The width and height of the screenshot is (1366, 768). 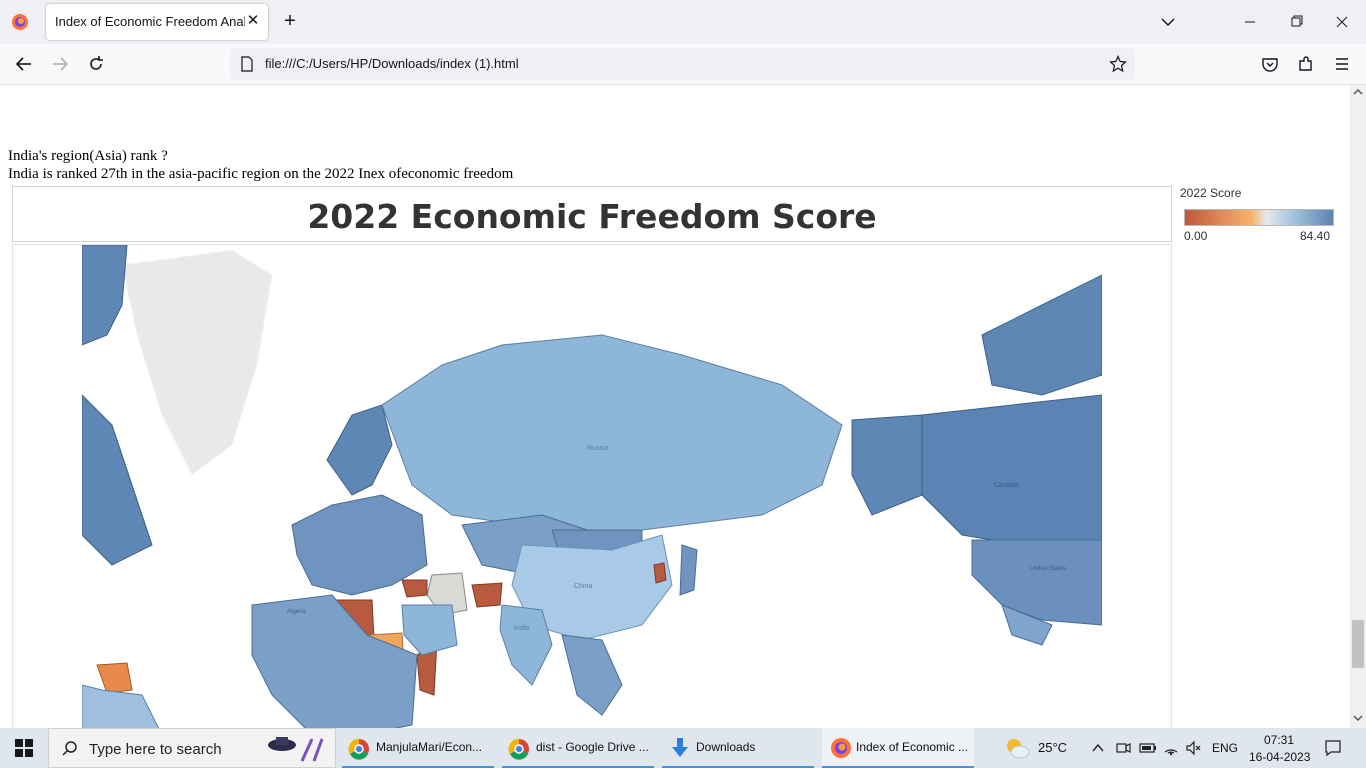 I want to click on china-region, so click(x=592, y=587).